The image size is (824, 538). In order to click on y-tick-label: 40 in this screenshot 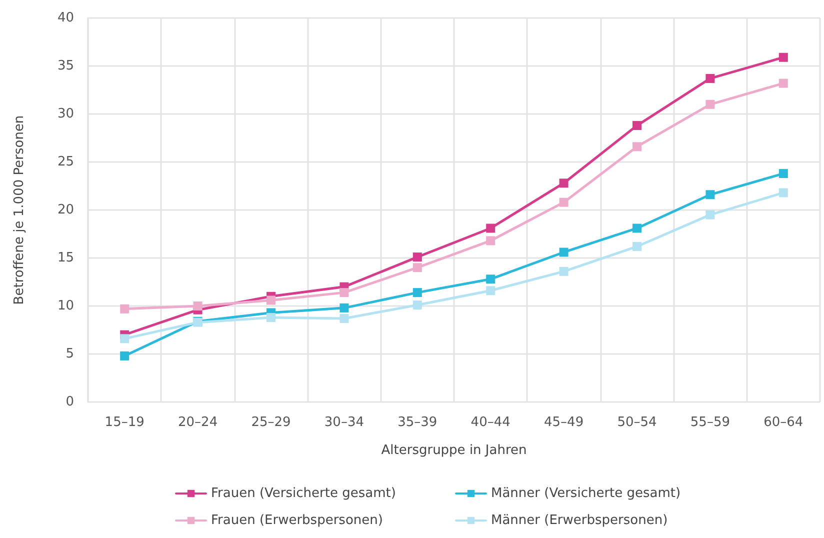, I will do `click(65, 18)`.